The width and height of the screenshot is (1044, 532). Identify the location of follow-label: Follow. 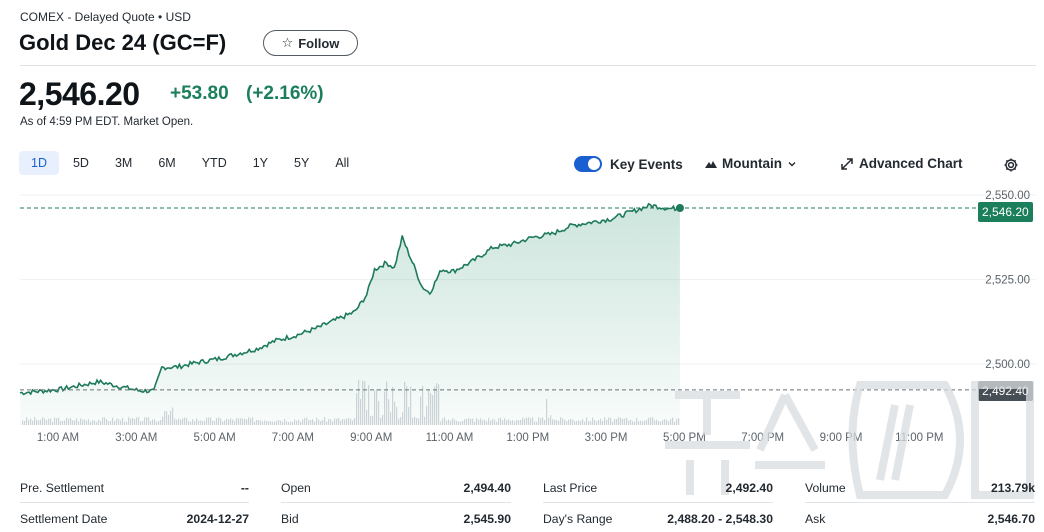
(319, 43).